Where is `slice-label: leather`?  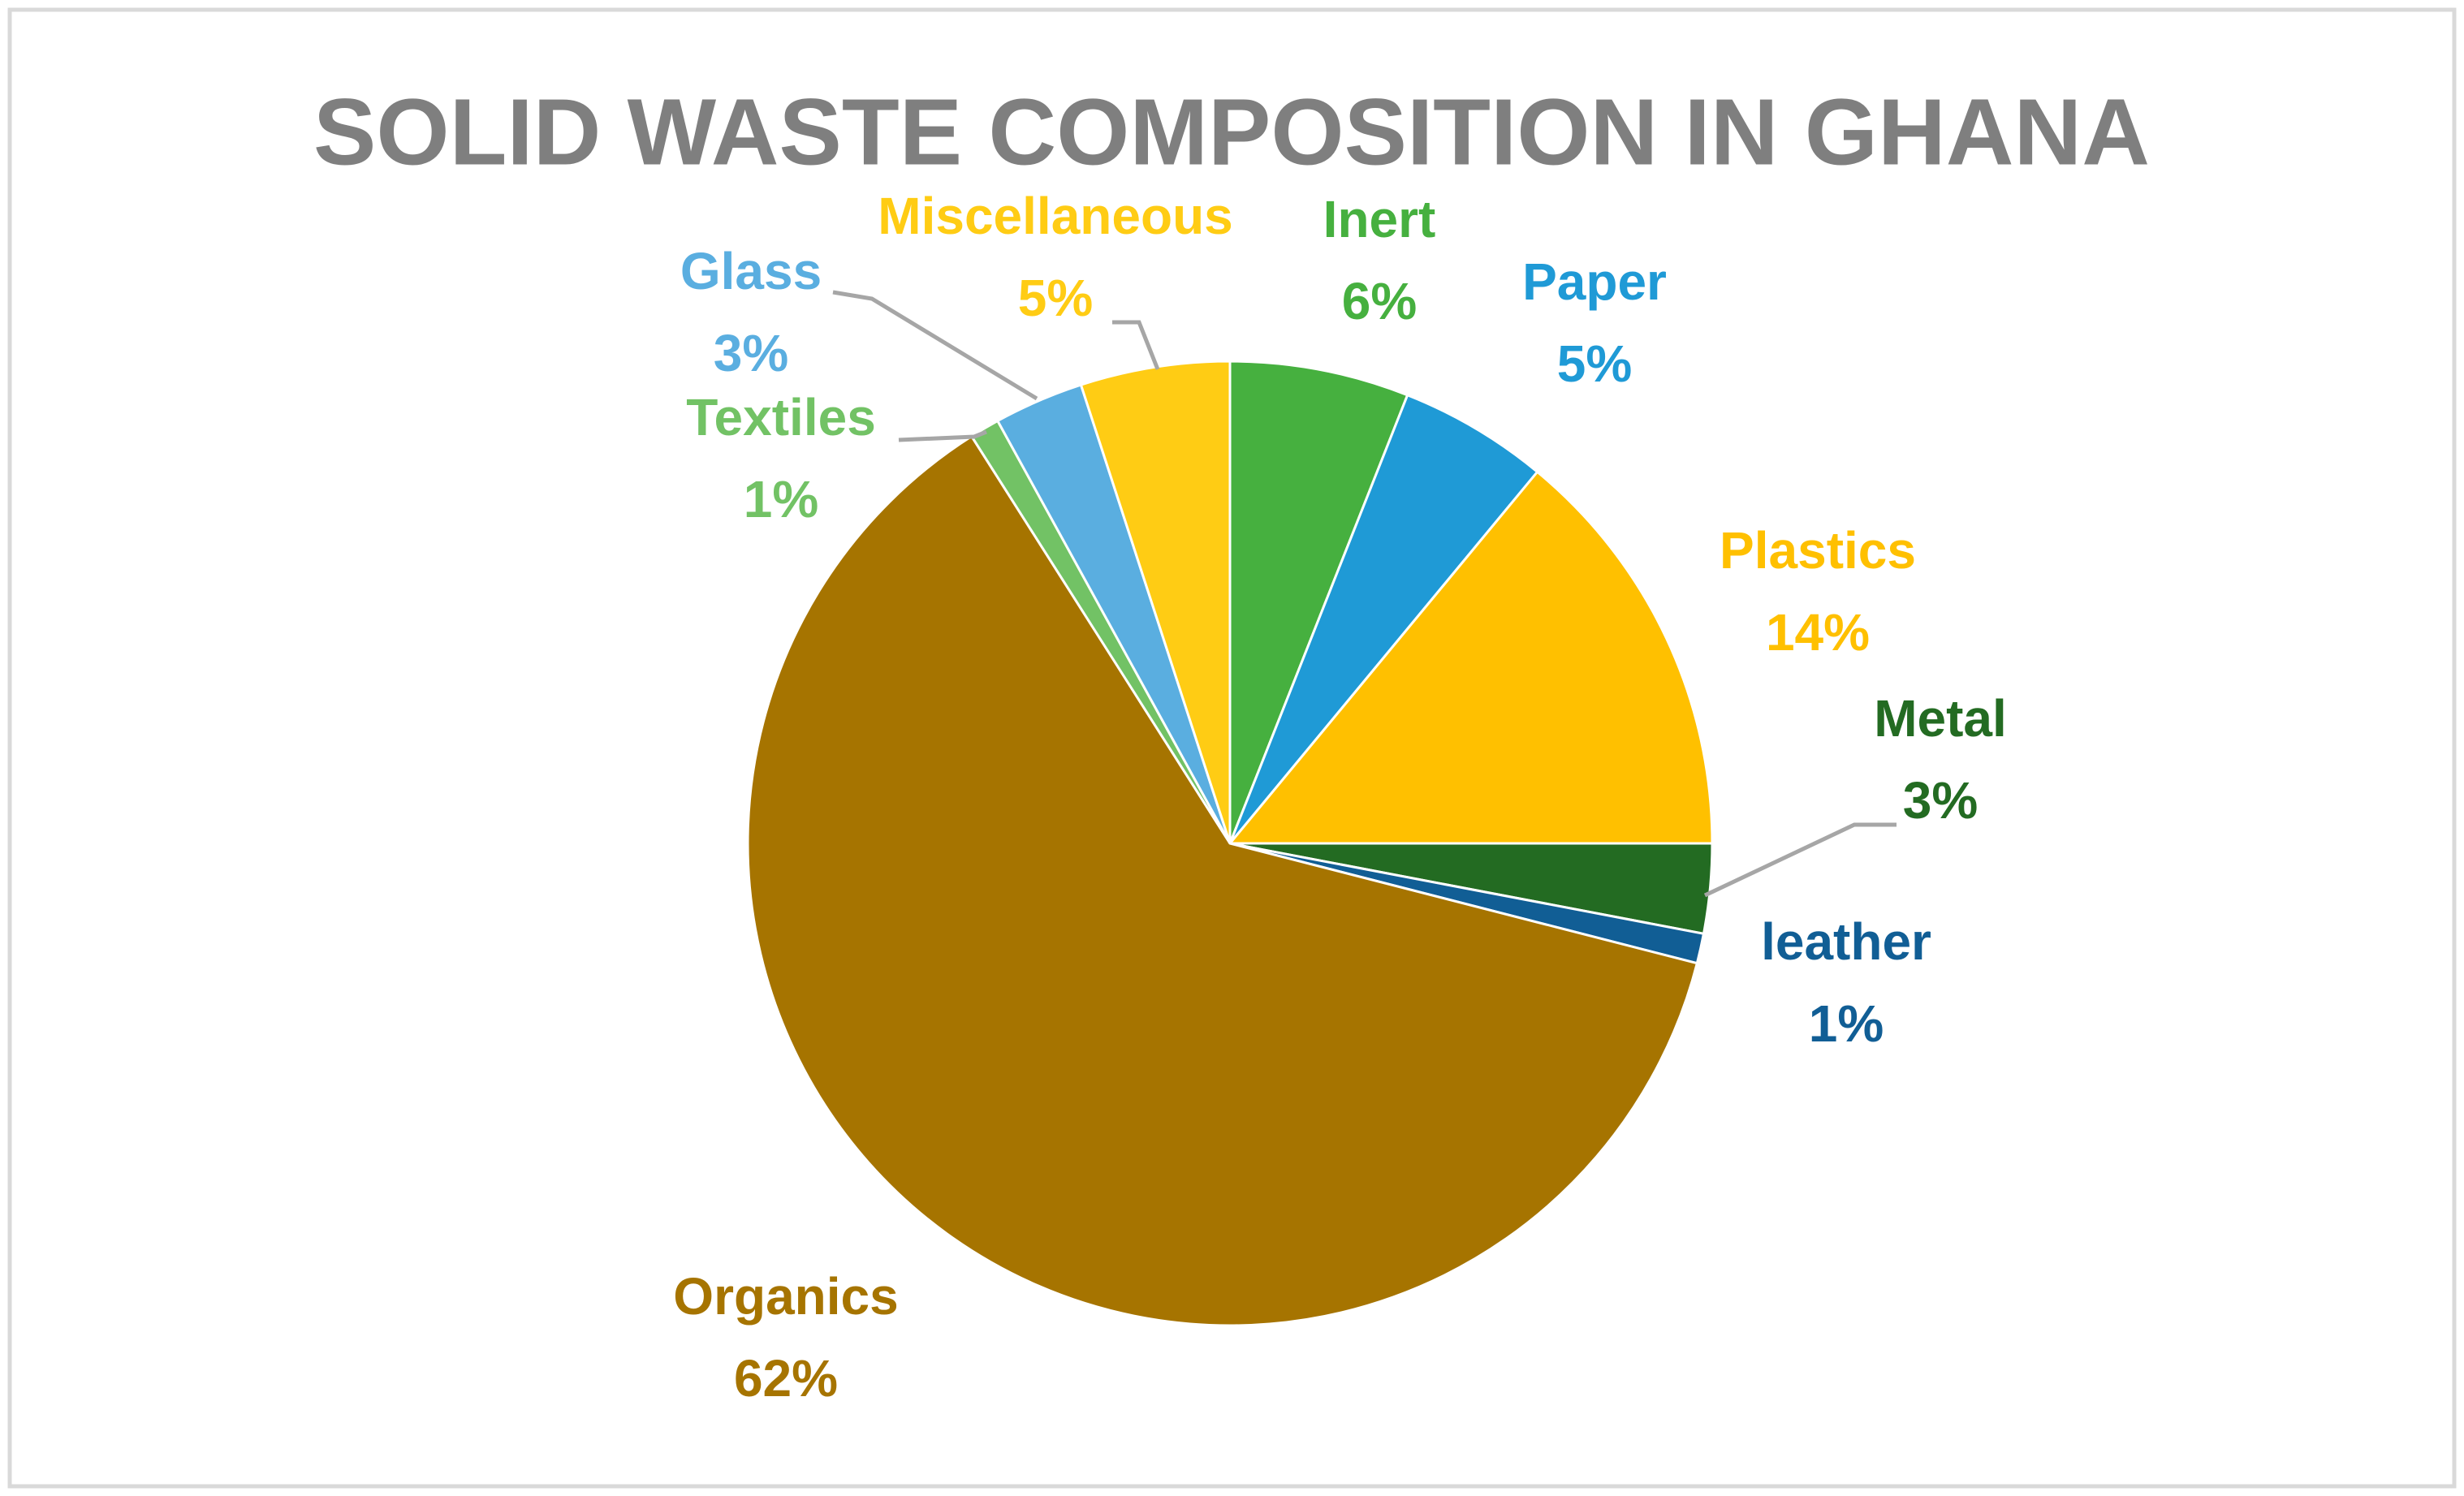
slice-label: leather is located at coordinates (1846, 942).